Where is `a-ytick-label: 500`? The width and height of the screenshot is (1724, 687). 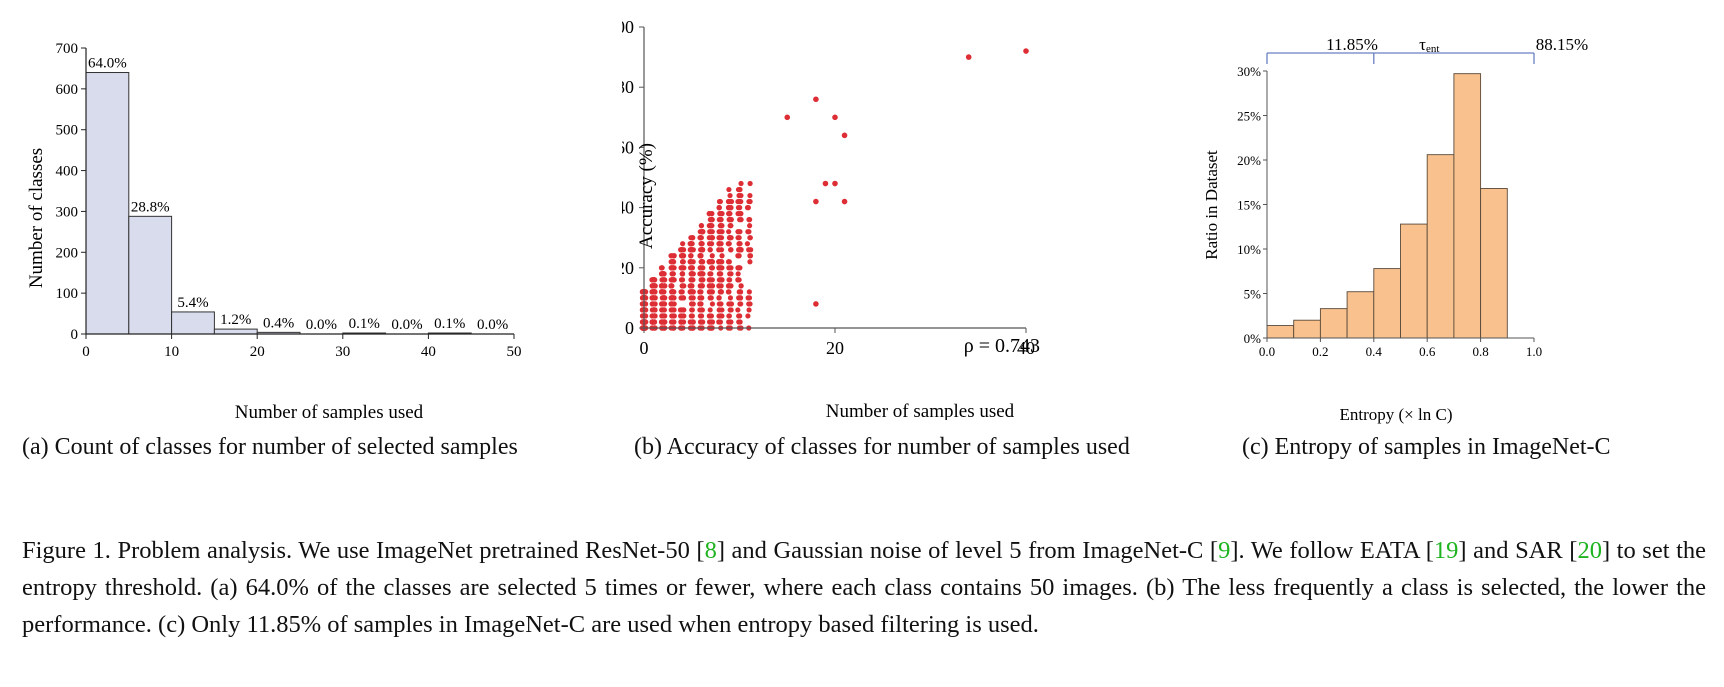 a-ytick-label: 500 is located at coordinates (67, 131).